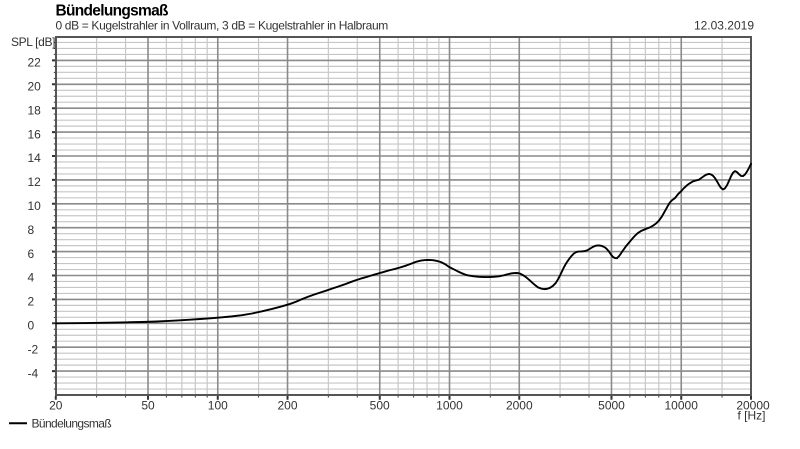  I want to click on svg-text: 200, so click(287, 406).